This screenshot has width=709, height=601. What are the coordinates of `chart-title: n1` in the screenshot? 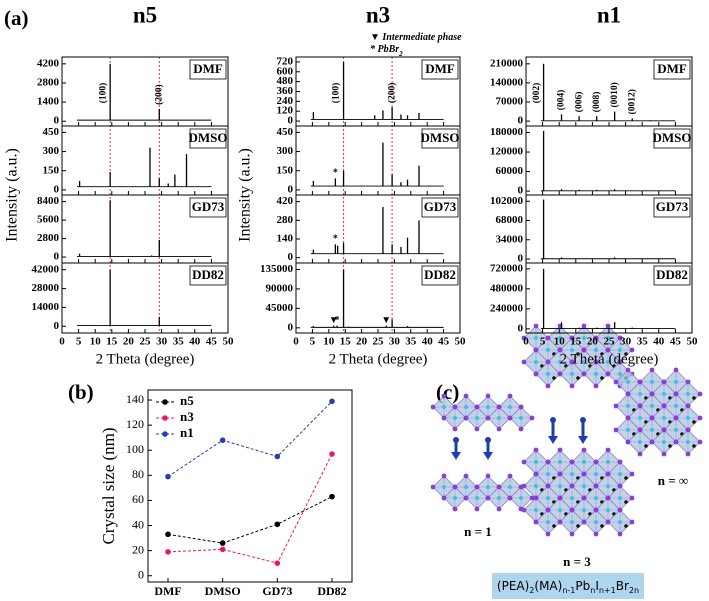 It's located at (609, 14).